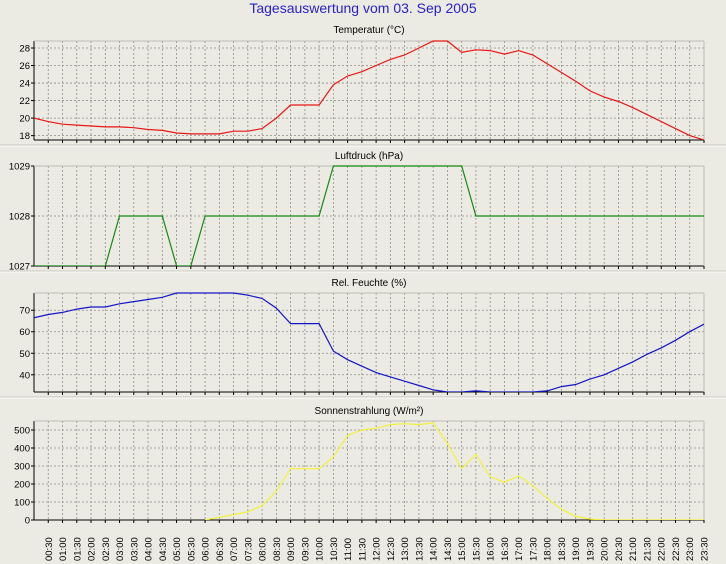  What do you see at coordinates (234, 549) in the screenshot?
I see `x-tick-label: 07:00` at bounding box center [234, 549].